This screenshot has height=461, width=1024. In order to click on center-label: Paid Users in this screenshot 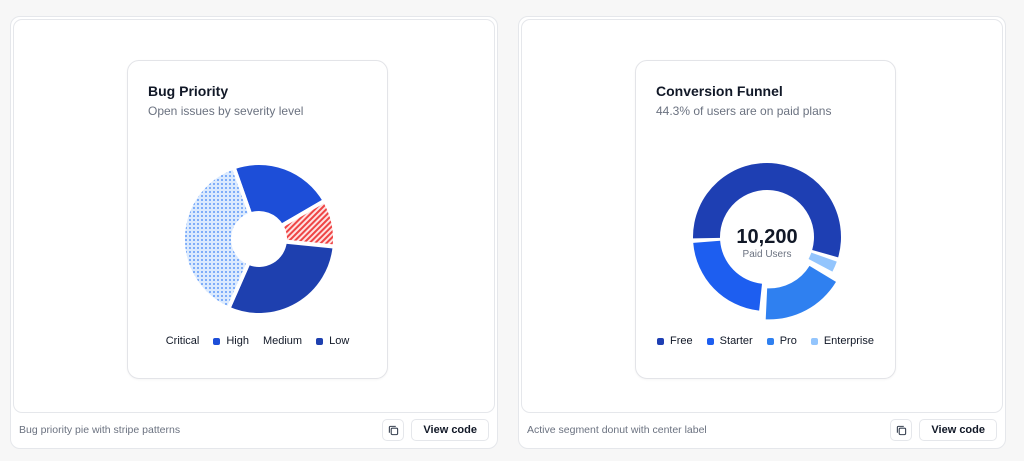, I will do `click(767, 254)`.